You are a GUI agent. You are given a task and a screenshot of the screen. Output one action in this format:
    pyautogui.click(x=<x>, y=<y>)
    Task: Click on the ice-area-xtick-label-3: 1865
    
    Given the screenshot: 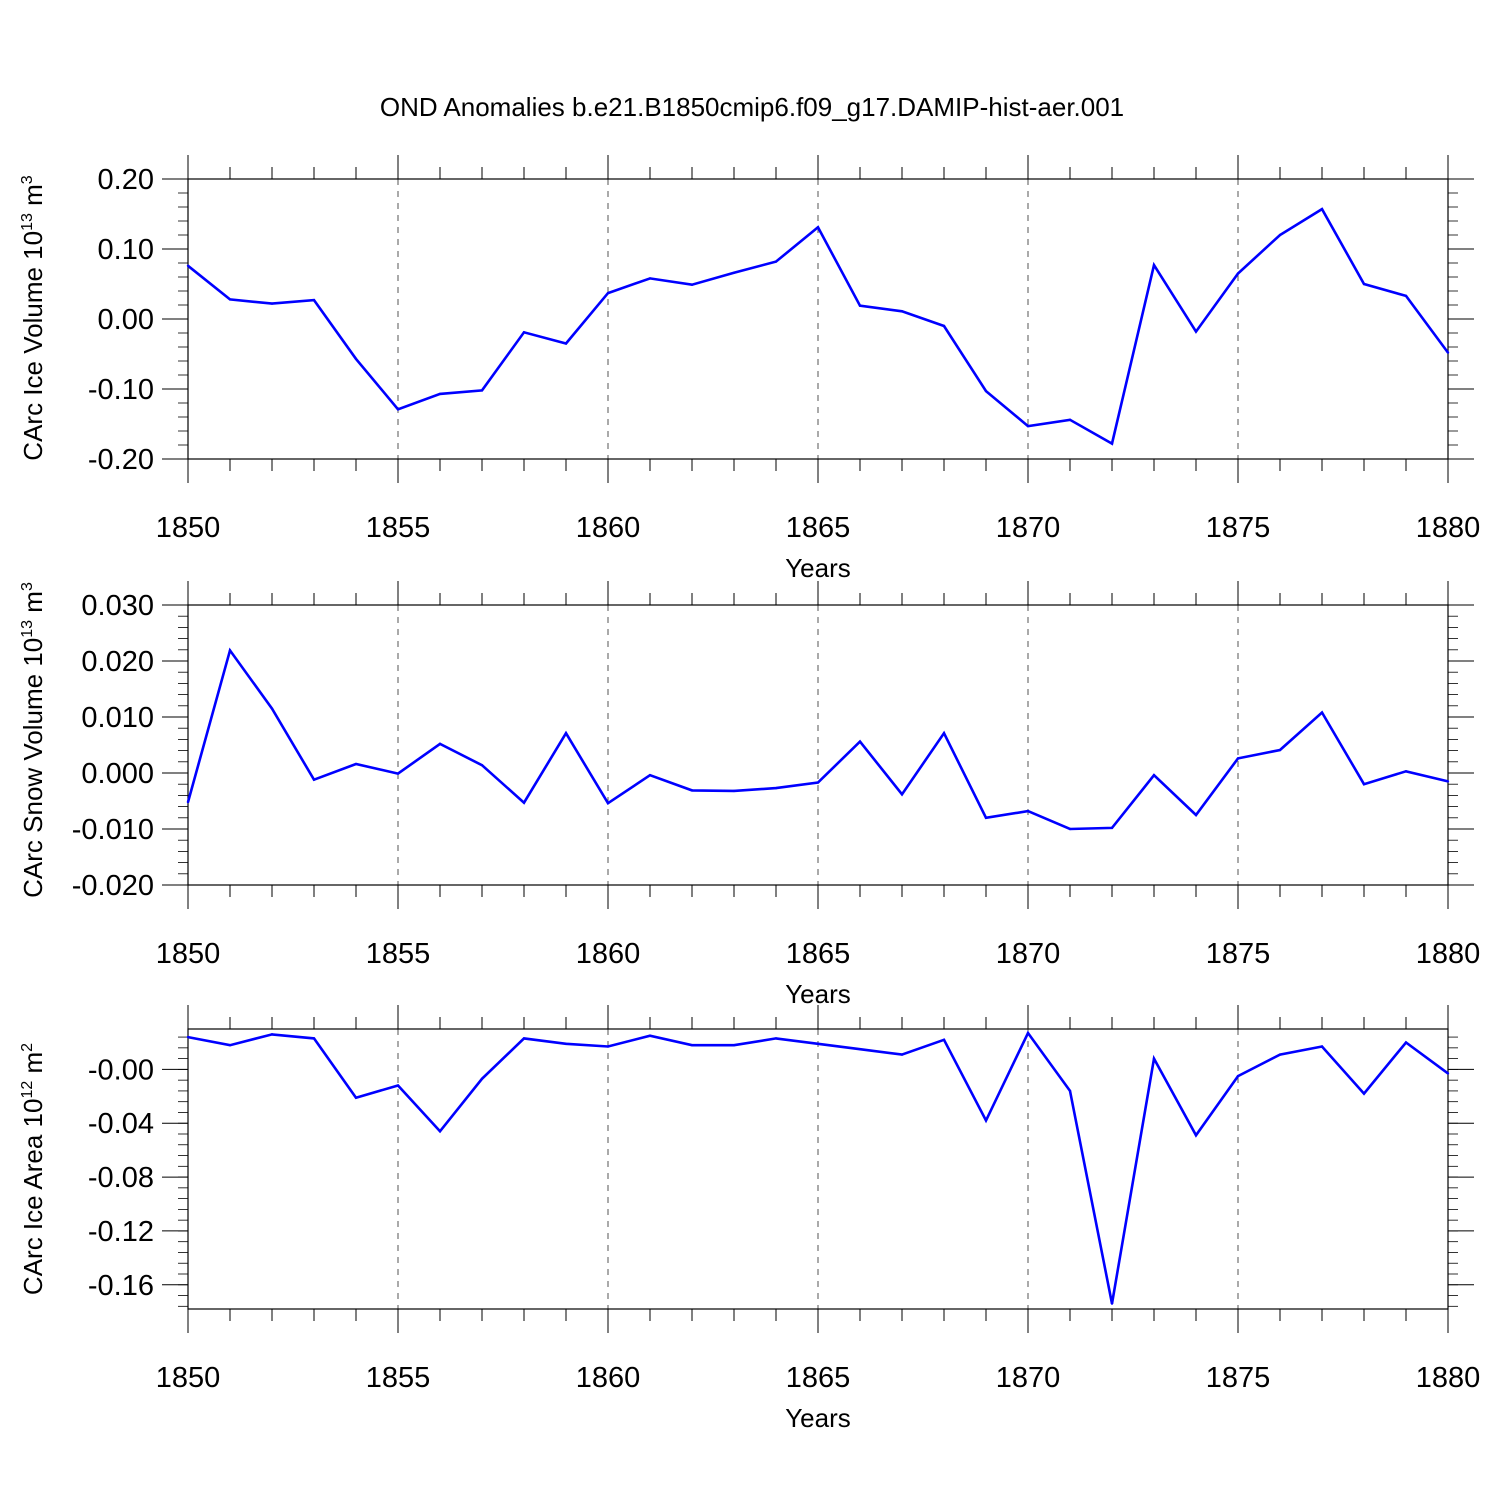 What is the action you would take?
    pyautogui.click(x=818, y=1378)
    